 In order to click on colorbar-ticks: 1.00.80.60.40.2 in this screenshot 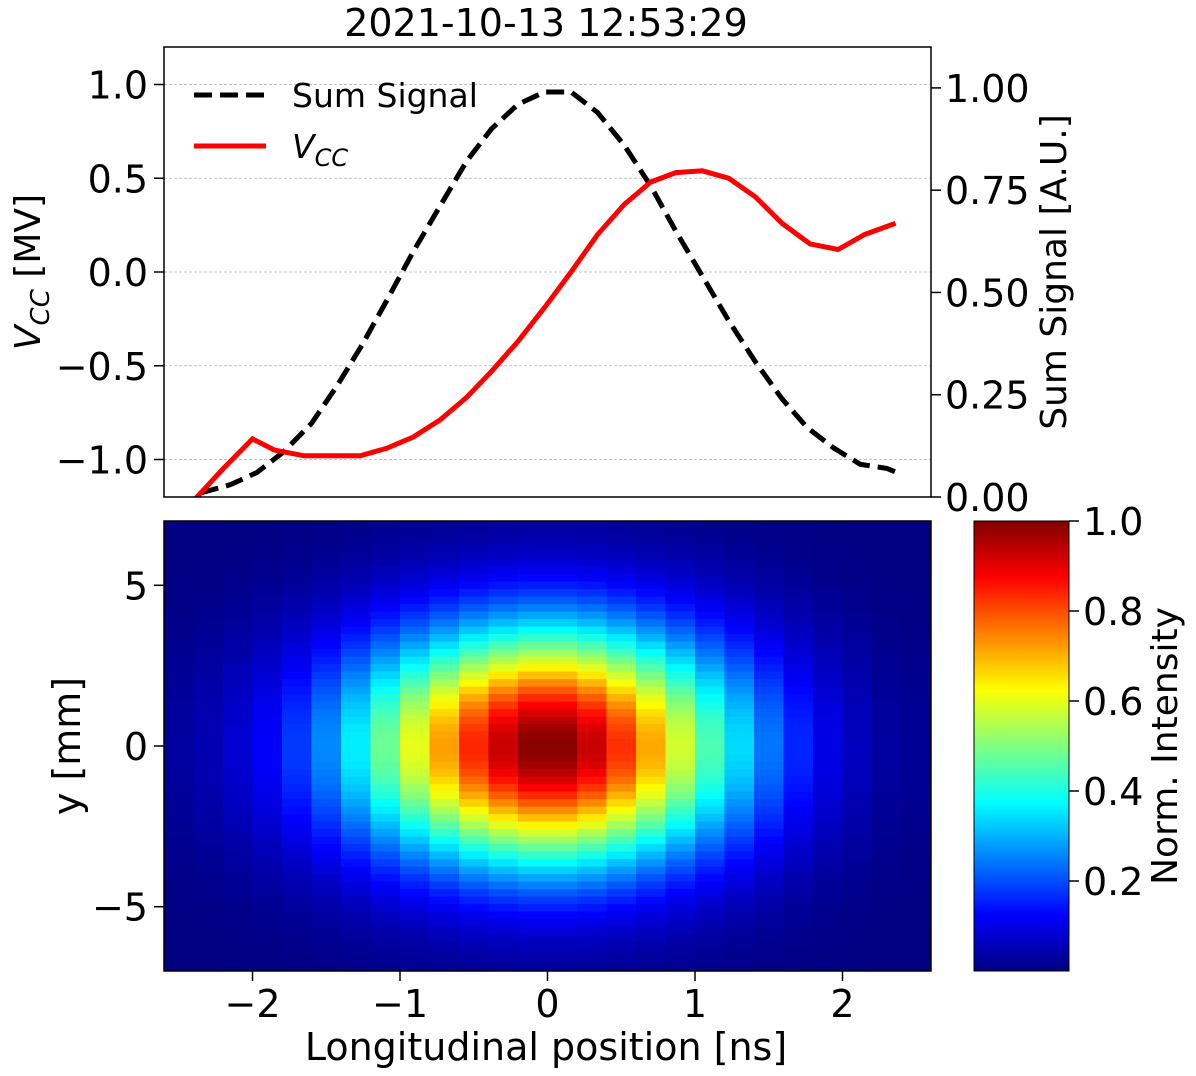, I will do `click(1106, 702)`.